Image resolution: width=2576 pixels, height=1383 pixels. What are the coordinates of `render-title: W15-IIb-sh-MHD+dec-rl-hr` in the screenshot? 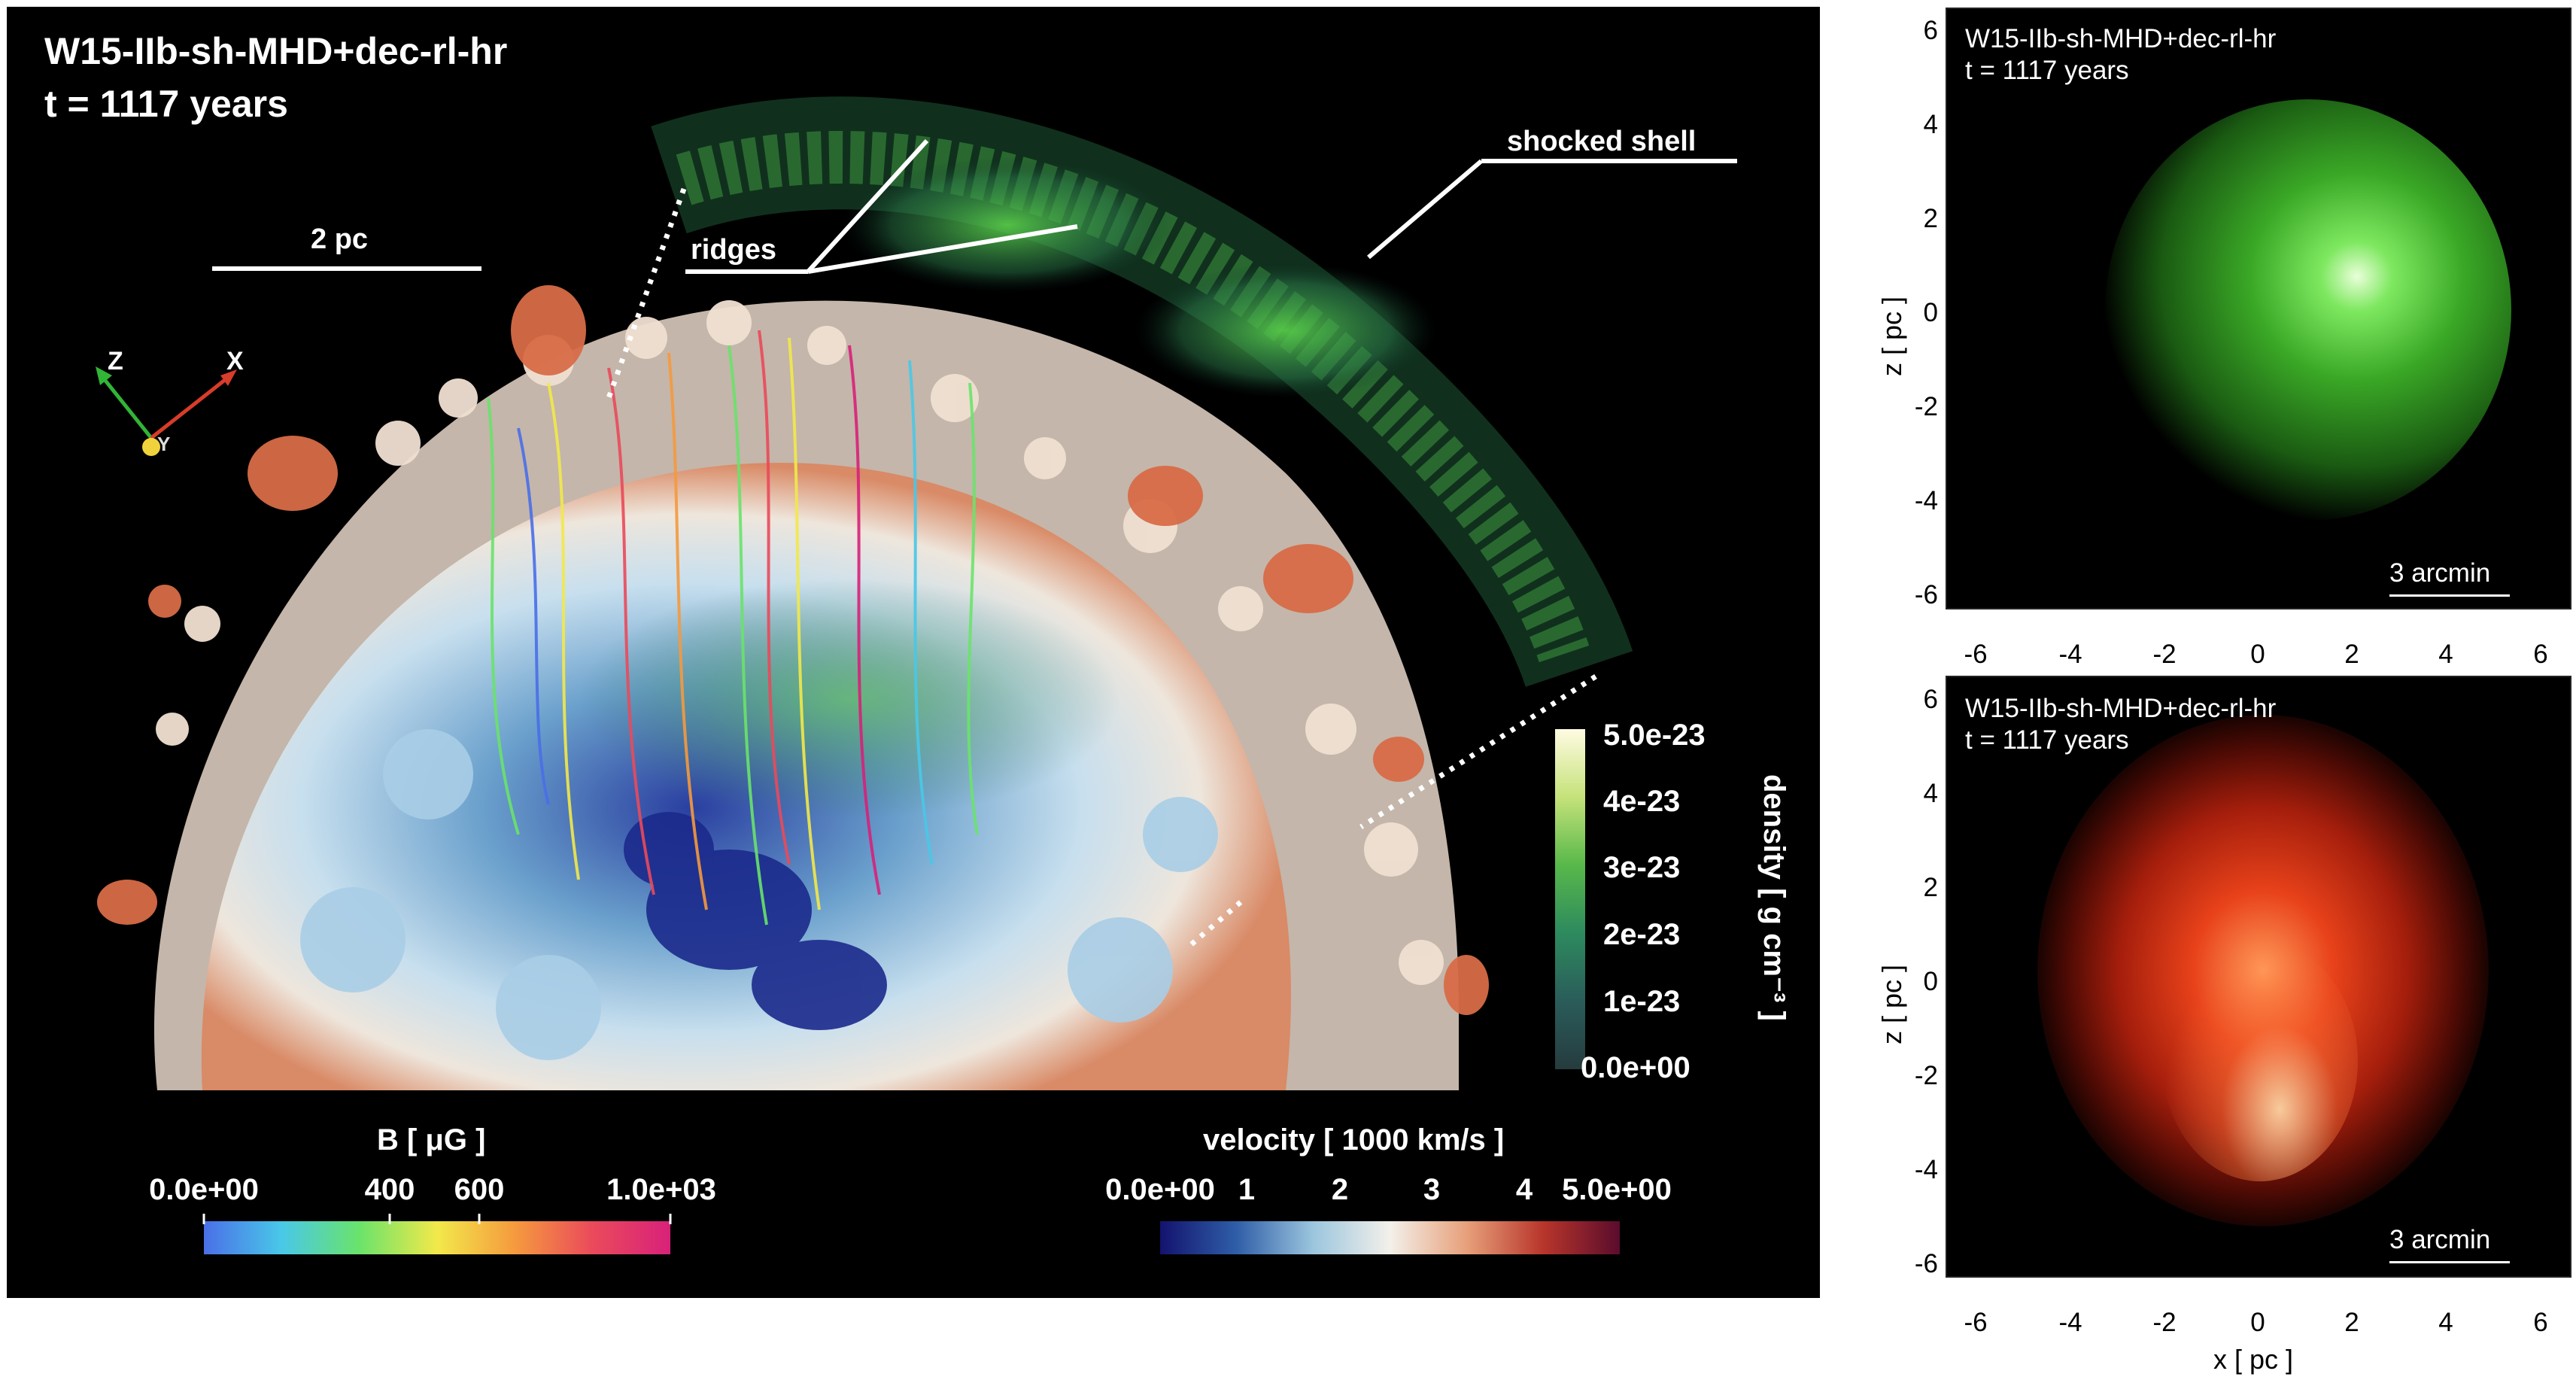 It's located at (276, 51).